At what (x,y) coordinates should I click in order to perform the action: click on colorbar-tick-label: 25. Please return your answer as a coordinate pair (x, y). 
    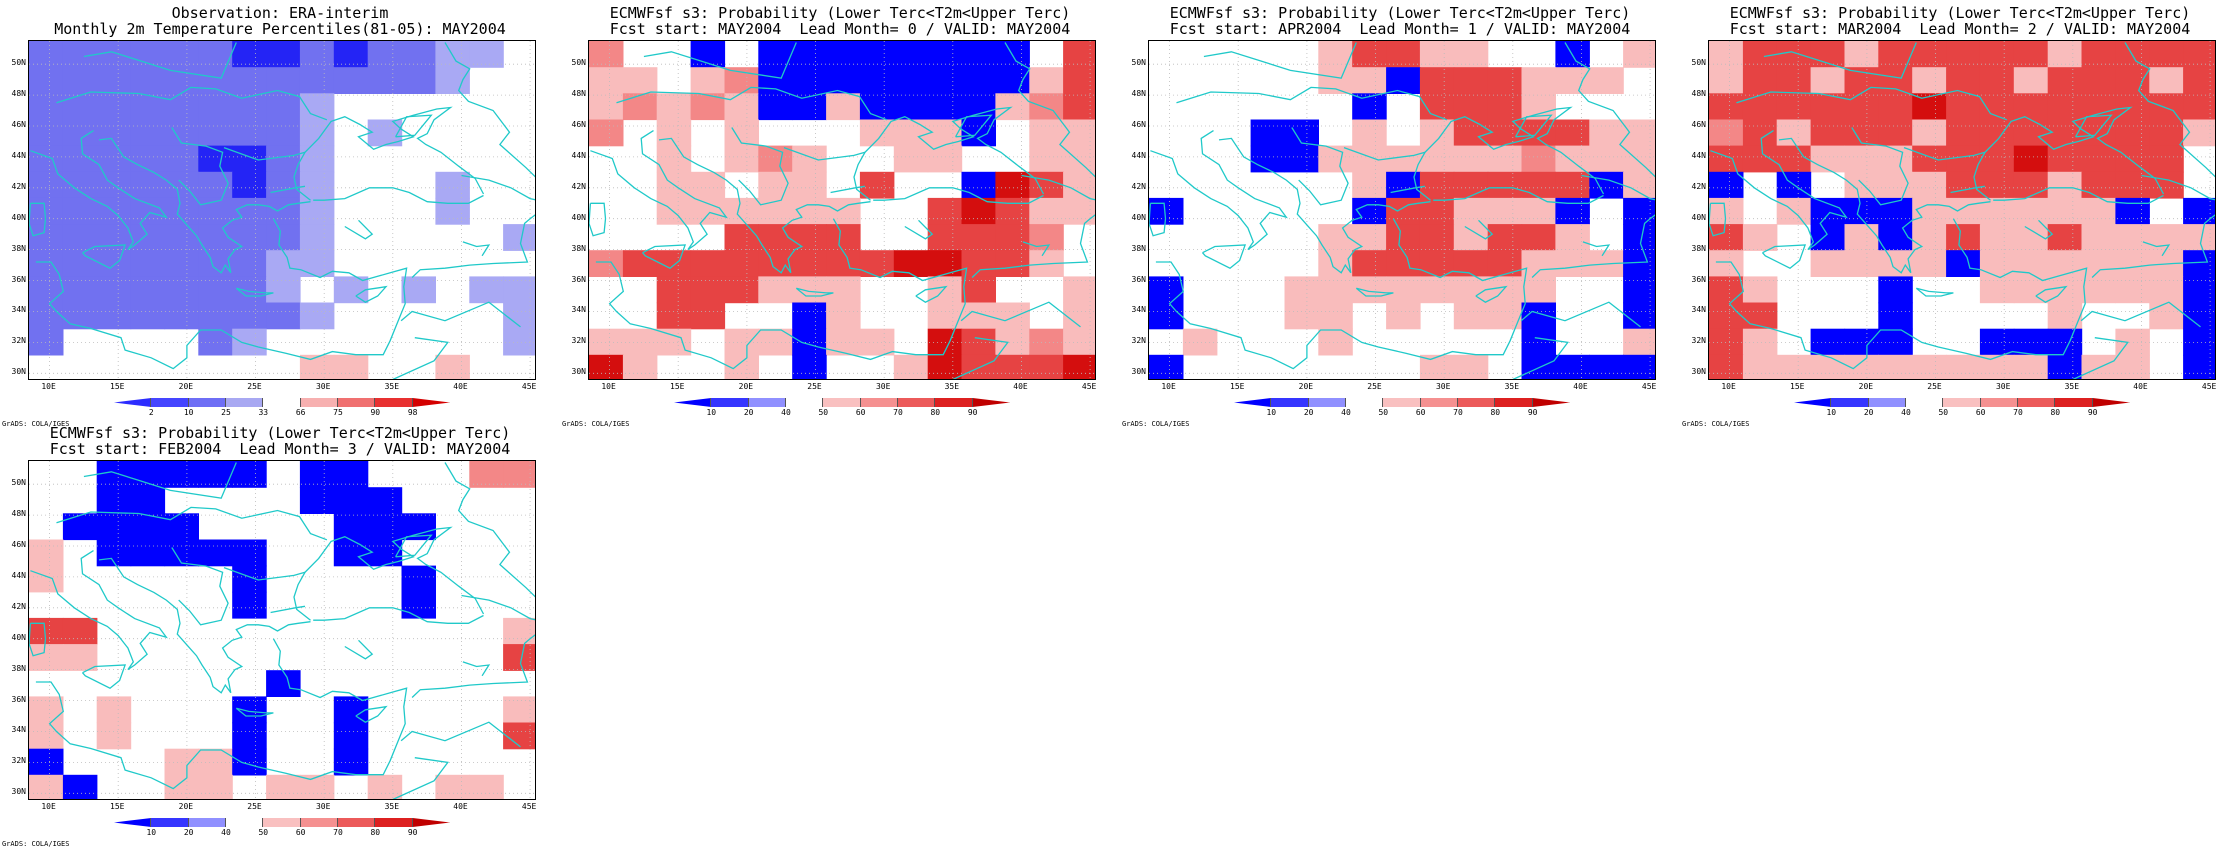
    Looking at the image, I should click on (226, 412).